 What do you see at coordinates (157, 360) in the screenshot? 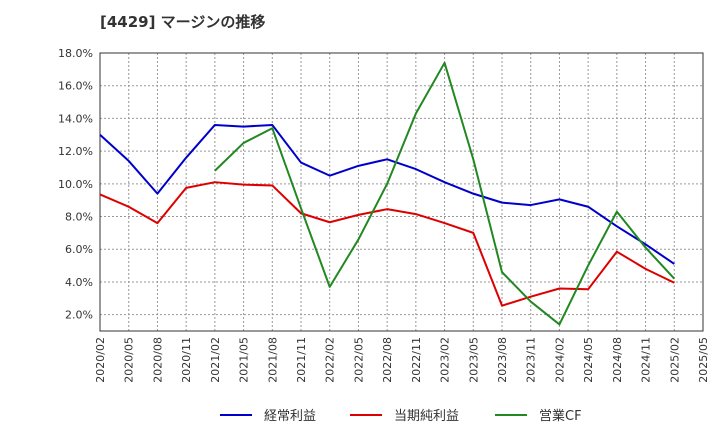
I see `x-tick-label: 2020/08` at bounding box center [157, 360].